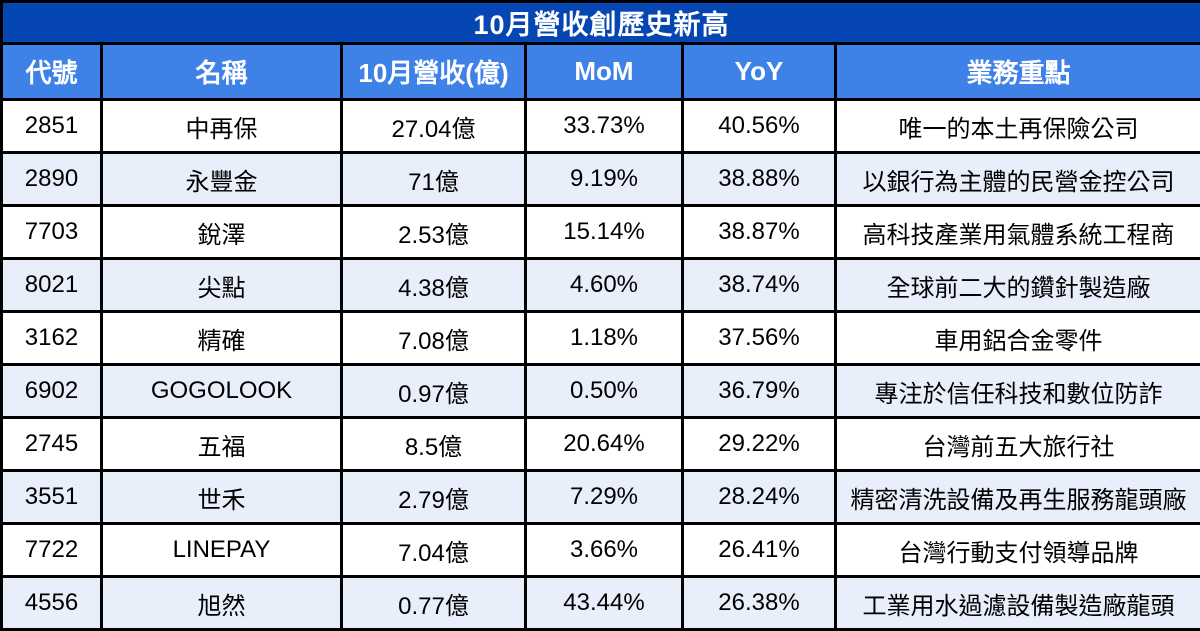 This screenshot has height=631, width=1200. Describe the element at coordinates (759, 550) in the screenshot. I see `yoy-cell: 26.41%` at that location.